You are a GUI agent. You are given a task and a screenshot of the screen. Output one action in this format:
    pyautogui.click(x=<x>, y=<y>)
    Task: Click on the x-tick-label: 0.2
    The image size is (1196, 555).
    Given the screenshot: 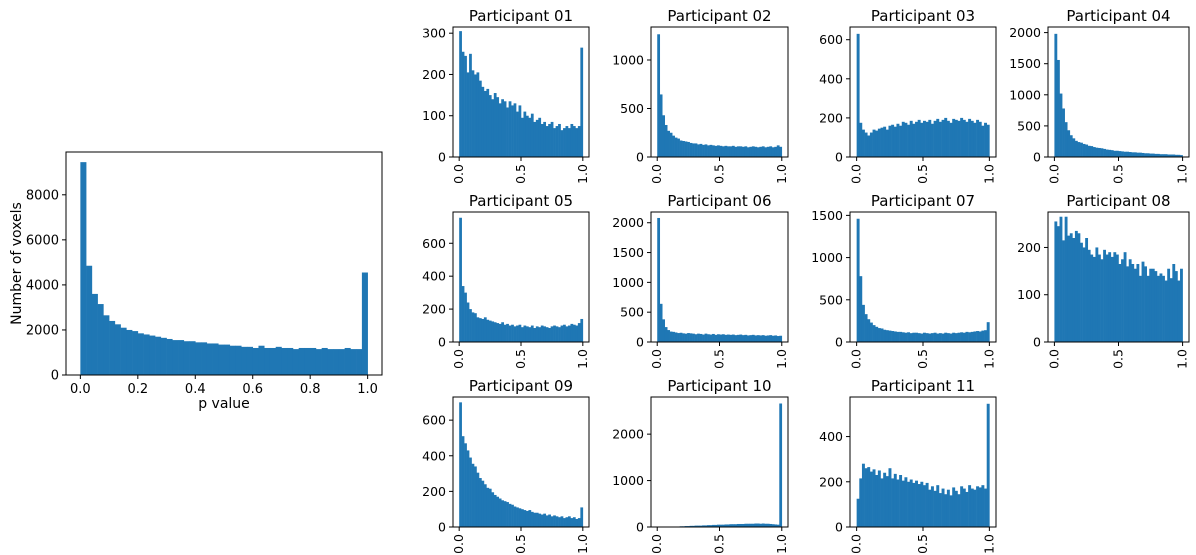 What is the action you would take?
    pyautogui.click(x=137, y=389)
    